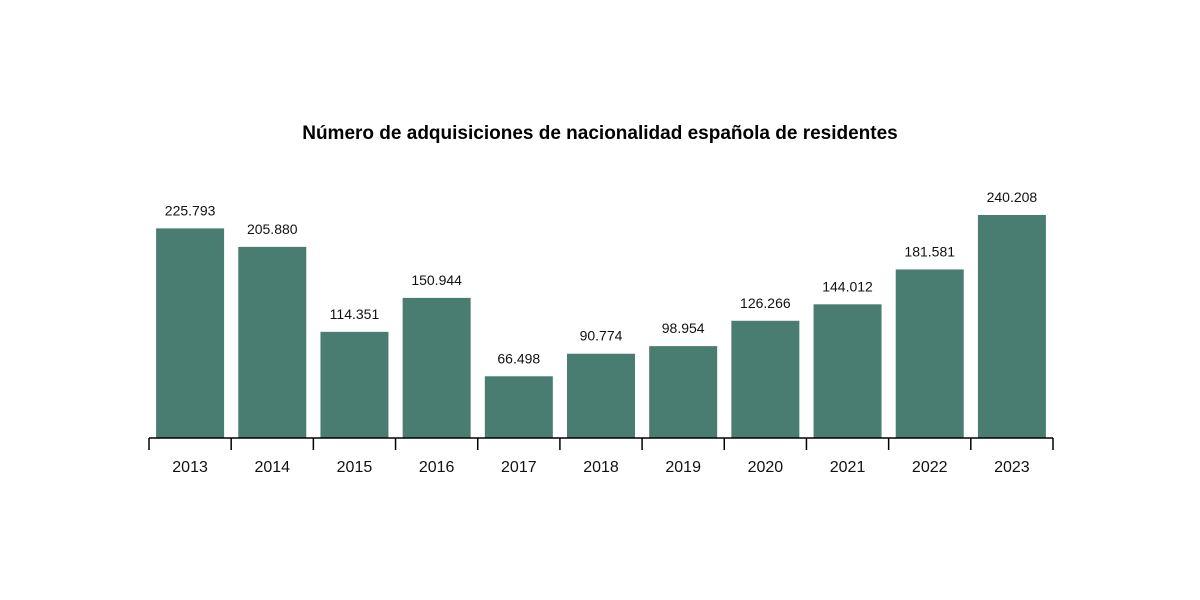  What do you see at coordinates (355, 314) in the screenshot?
I see `data-label-2015: 114.351` at bounding box center [355, 314].